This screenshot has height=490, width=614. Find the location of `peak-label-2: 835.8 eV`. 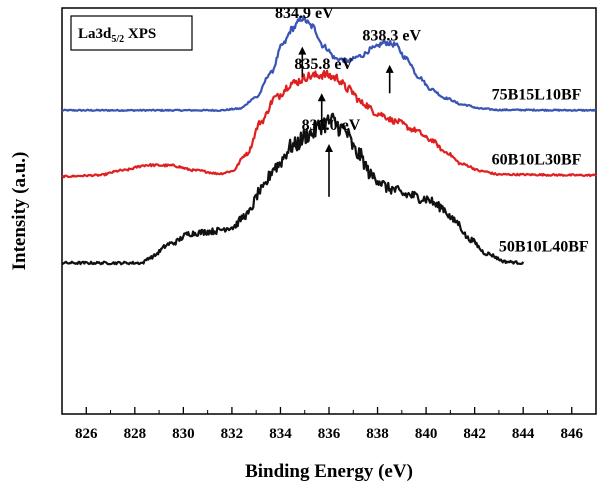

peak-label-2: 835.8 eV is located at coordinates (323, 64).